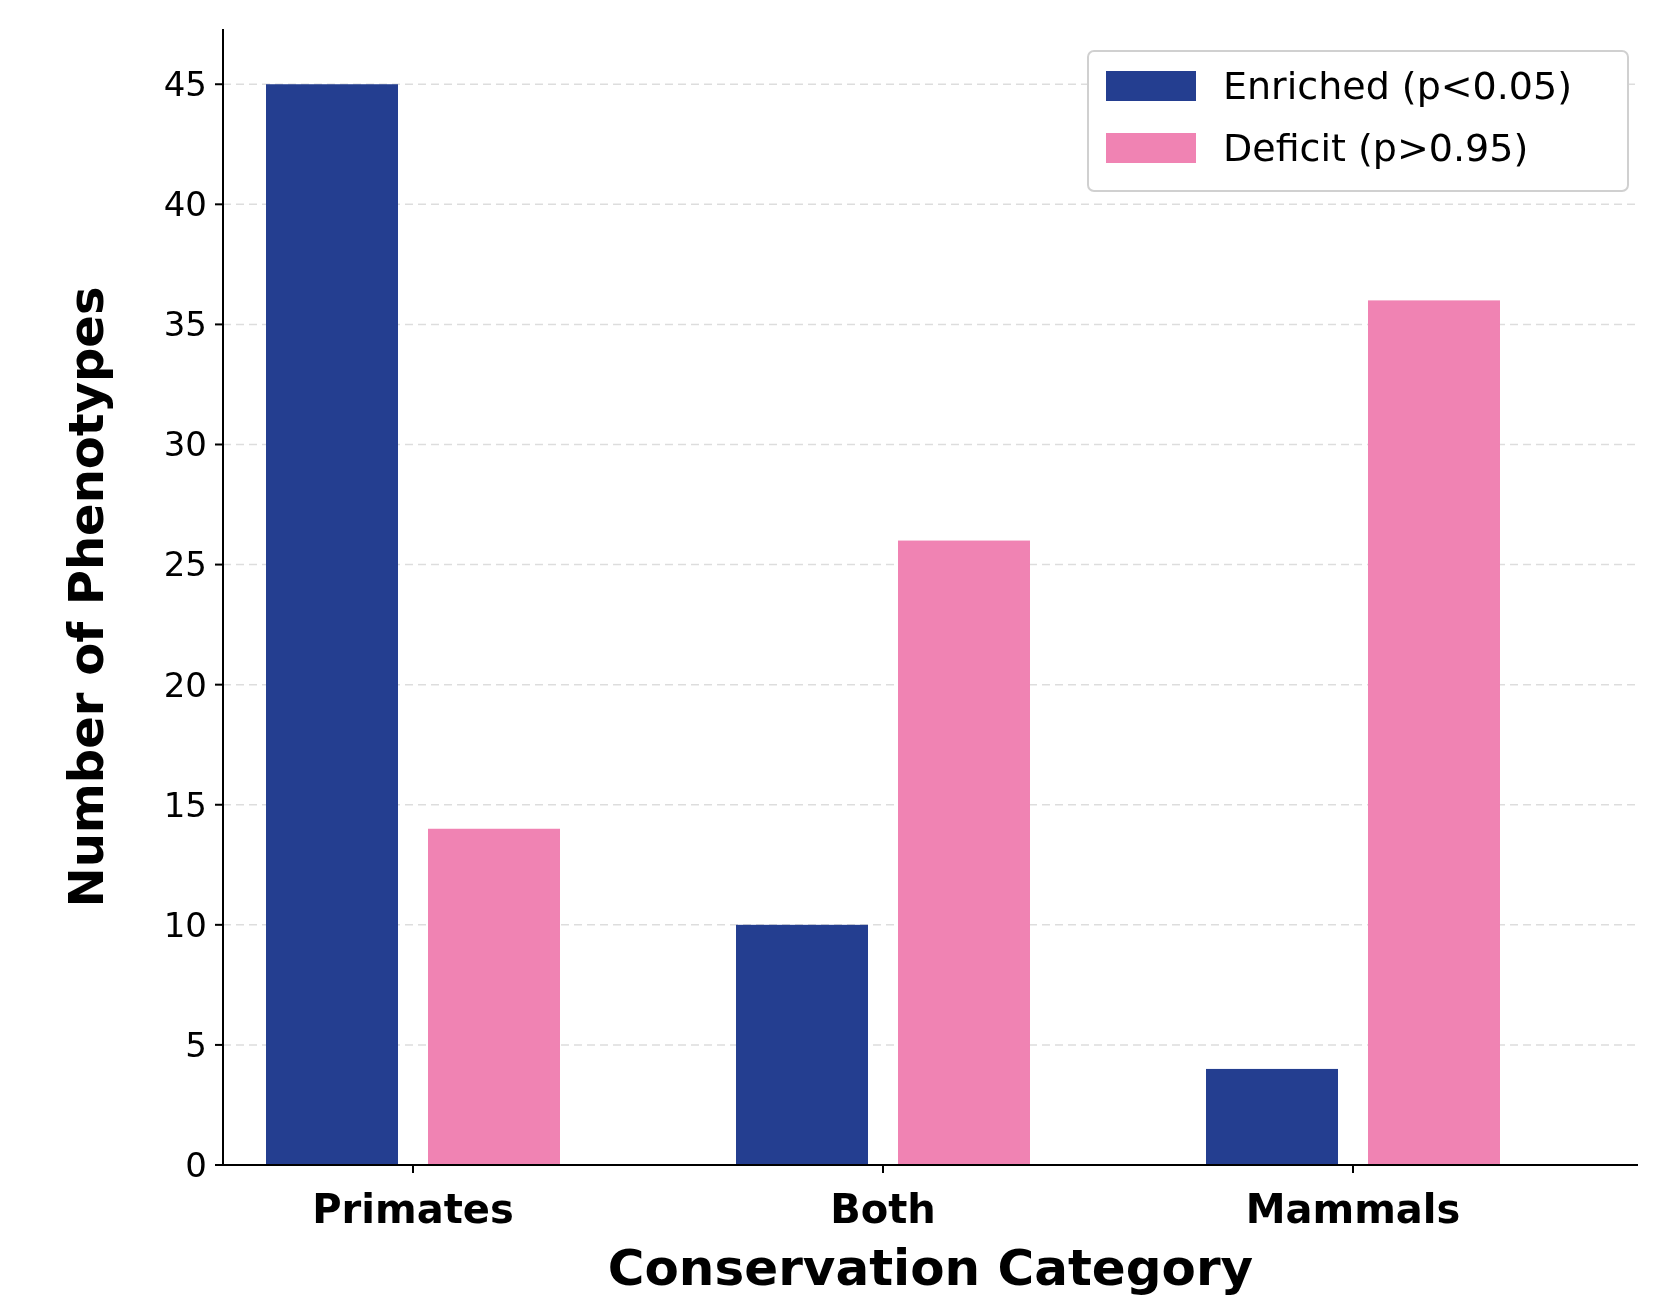 The image size is (1653, 1301). What do you see at coordinates (883, 1209) in the screenshot?
I see `x-tick-label: Both` at bounding box center [883, 1209].